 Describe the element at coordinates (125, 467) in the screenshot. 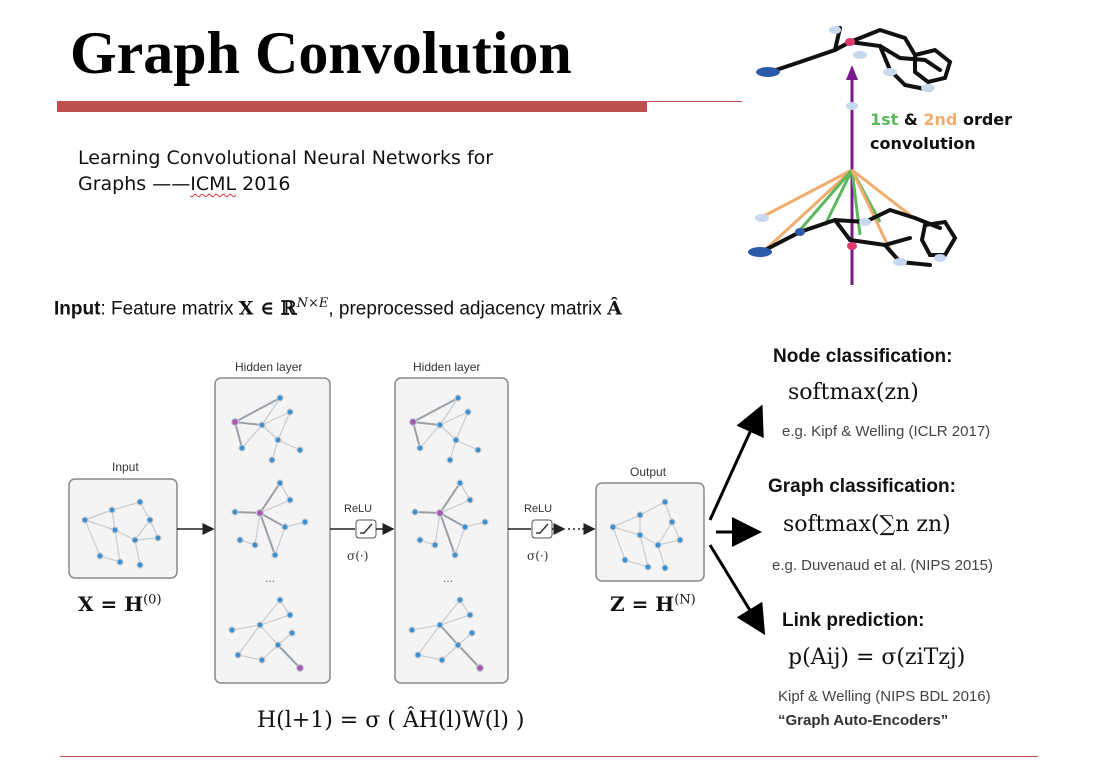

I see `input-box-label: Input` at that location.